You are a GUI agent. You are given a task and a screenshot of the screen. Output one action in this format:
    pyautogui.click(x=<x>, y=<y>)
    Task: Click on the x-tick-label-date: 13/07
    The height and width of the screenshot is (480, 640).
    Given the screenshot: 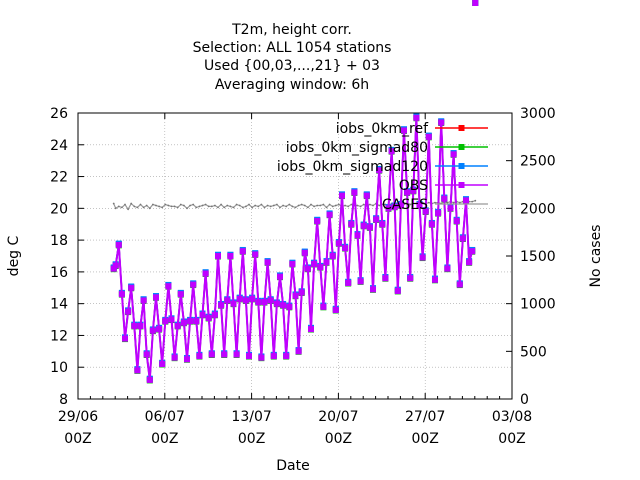 What is the action you would take?
    pyautogui.click(x=251, y=417)
    